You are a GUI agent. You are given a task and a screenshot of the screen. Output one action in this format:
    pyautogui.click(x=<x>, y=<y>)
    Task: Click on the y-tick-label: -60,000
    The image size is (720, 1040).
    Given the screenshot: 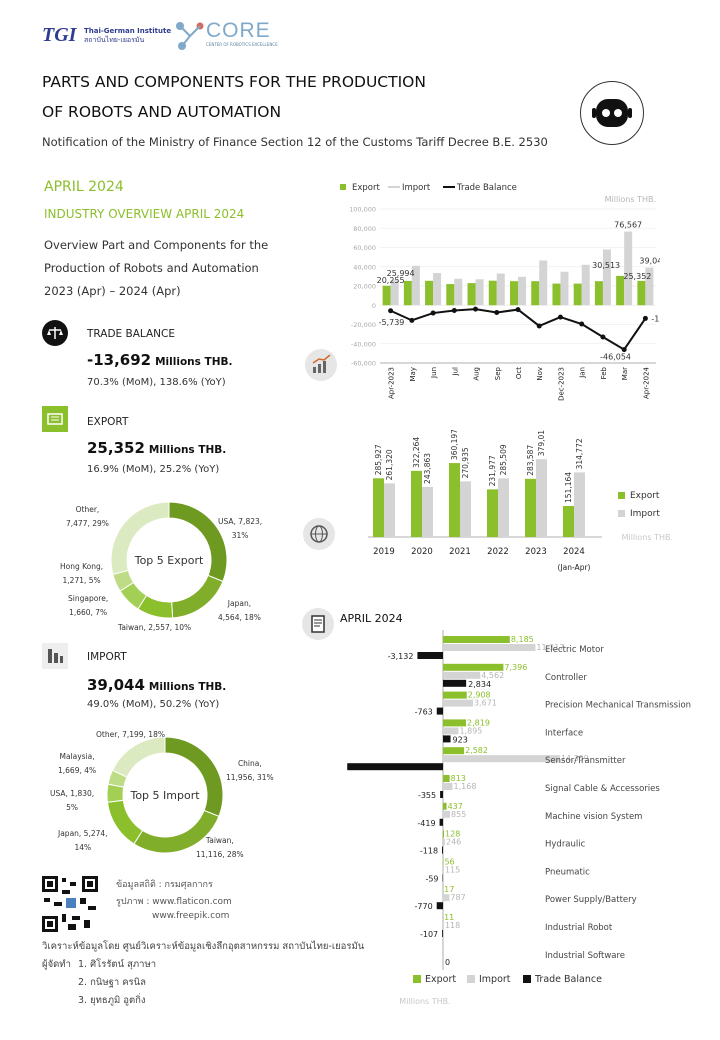 What is the action you would take?
    pyautogui.click(x=363, y=364)
    